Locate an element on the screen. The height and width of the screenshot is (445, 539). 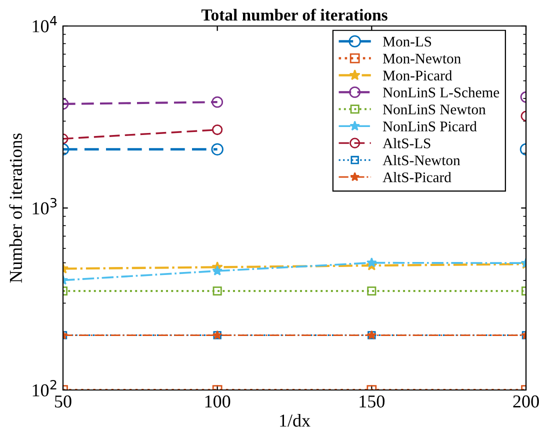
x-tick-label: 150 is located at coordinates (372, 401).